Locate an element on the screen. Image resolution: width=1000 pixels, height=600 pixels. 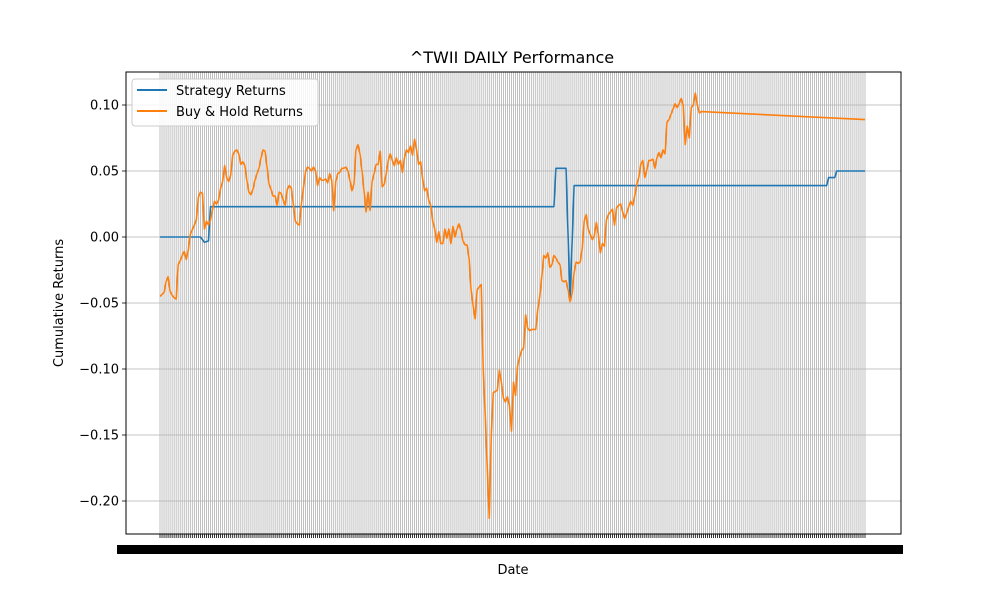
y-tick-label: −0.05 is located at coordinates (99, 304).